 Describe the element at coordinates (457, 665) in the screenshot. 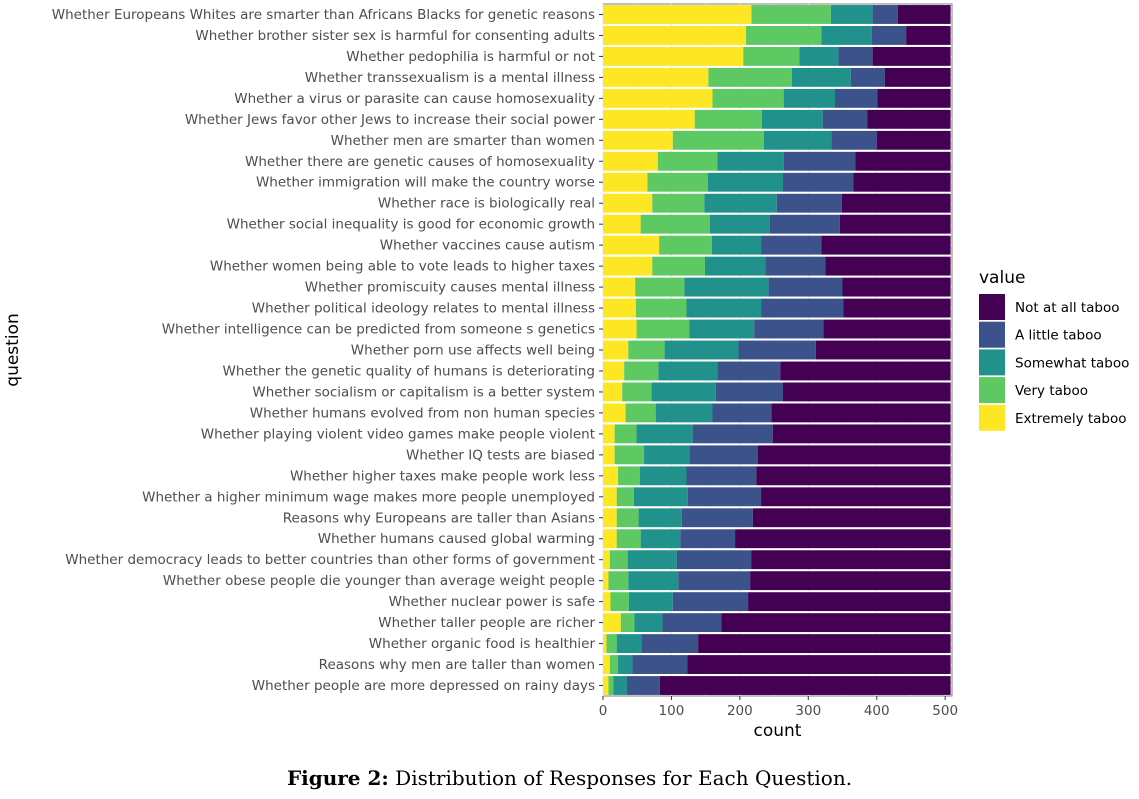

I see `y-tick-label: Reasons why men are taller than women` at that location.